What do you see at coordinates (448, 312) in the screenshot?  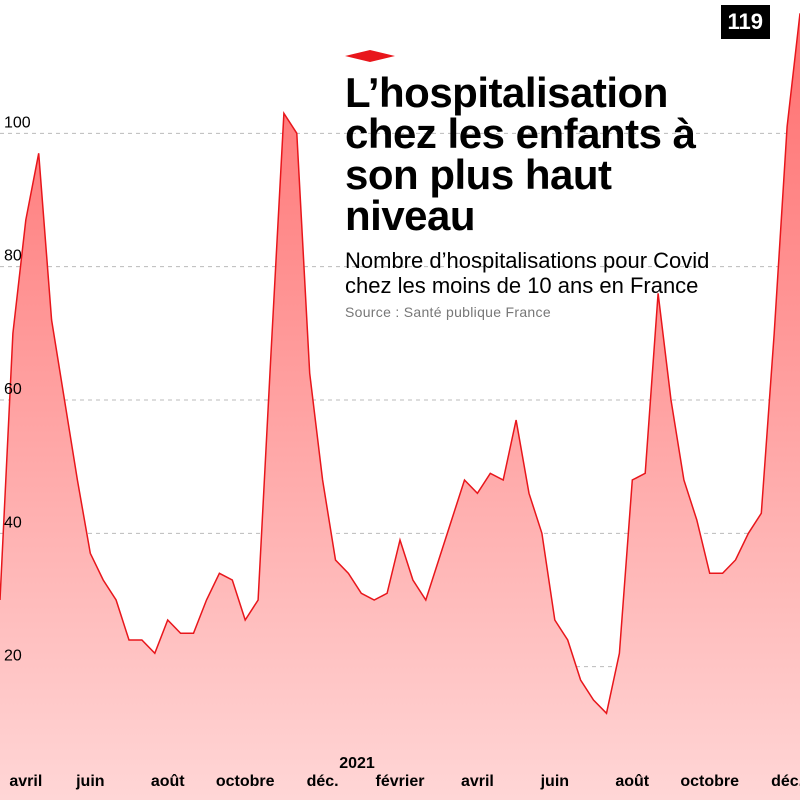 I see `source: Source : Santé publique France` at bounding box center [448, 312].